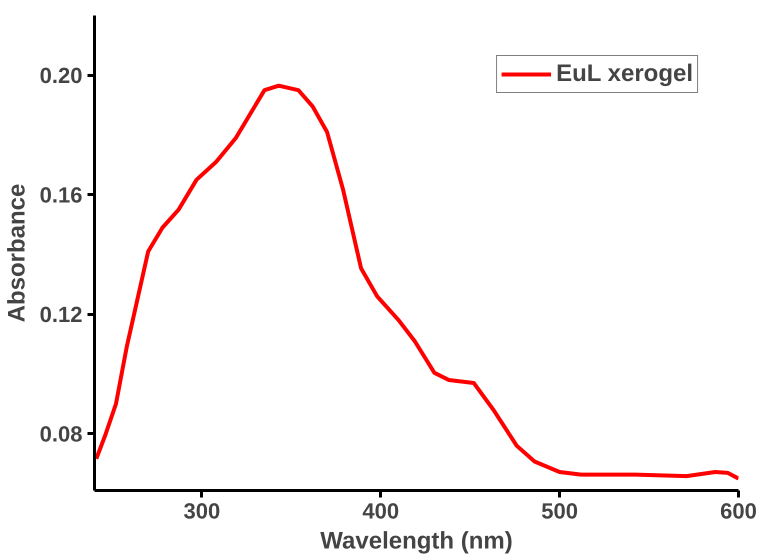 The height and width of the screenshot is (557, 768). Describe the element at coordinates (738, 511) in the screenshot. I see `x-tick-label: 600` at that location.